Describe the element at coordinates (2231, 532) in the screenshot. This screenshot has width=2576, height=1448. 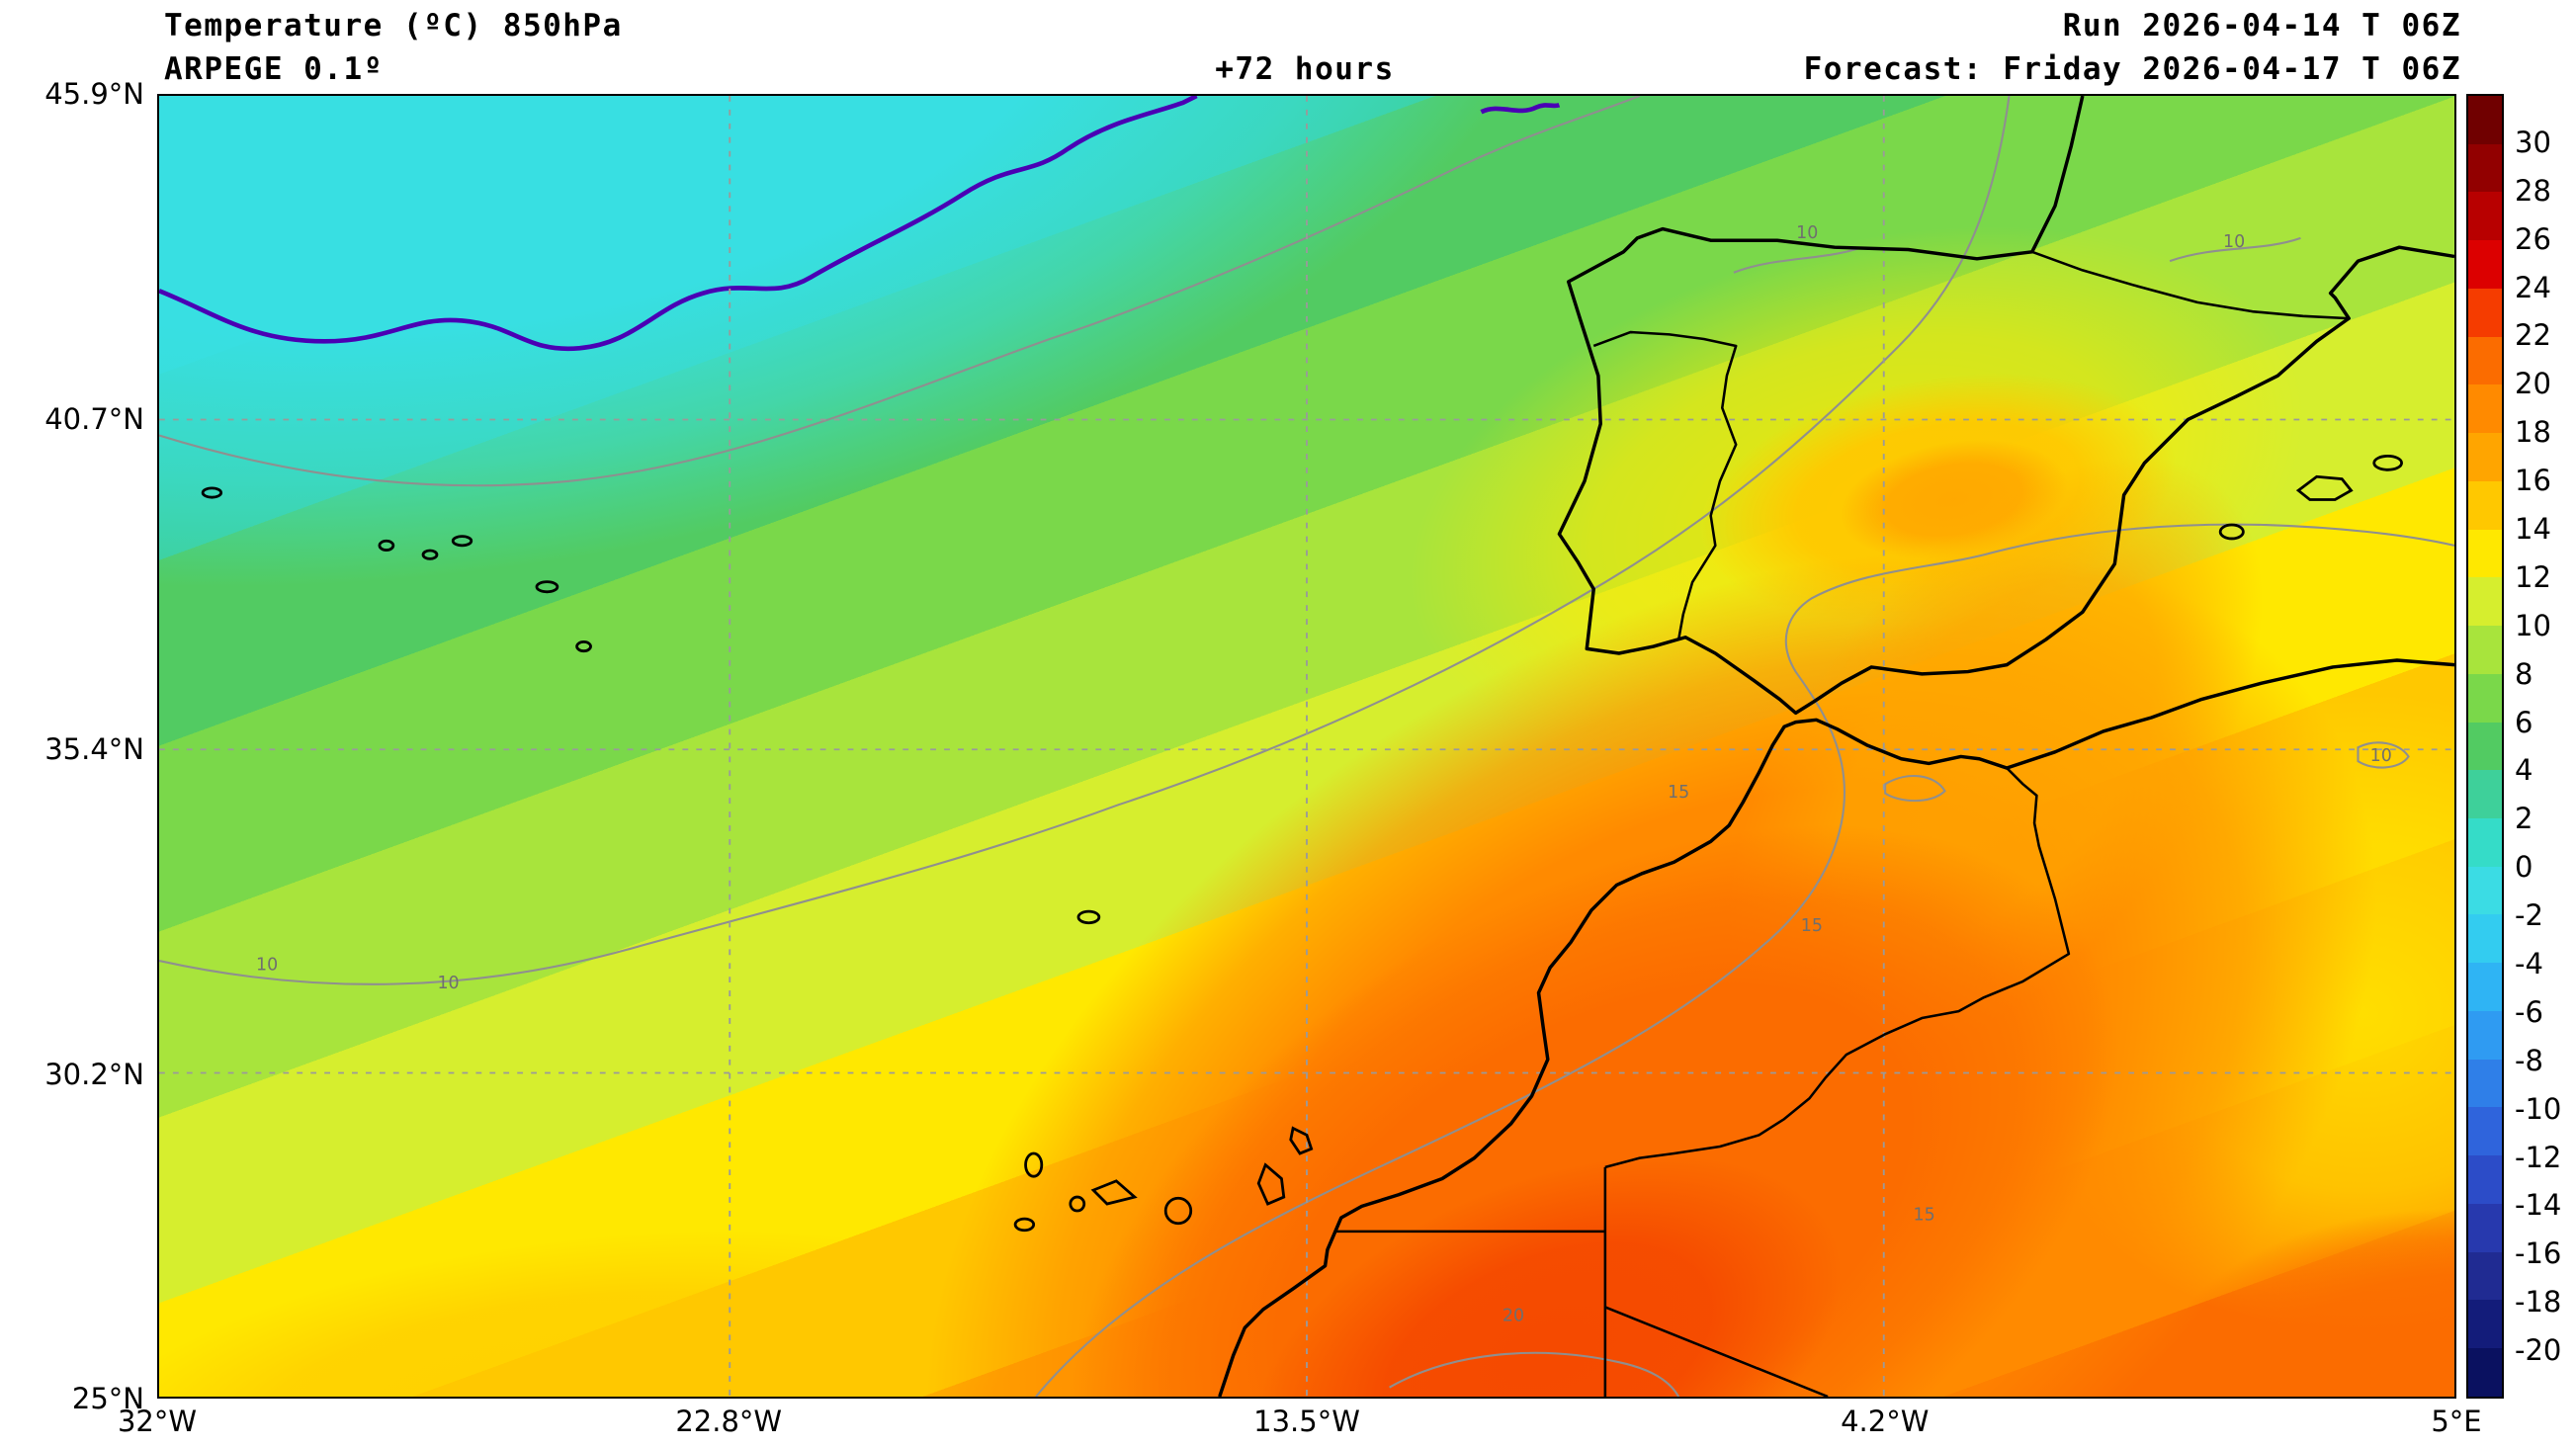
I see `island-ibiza` at that location.